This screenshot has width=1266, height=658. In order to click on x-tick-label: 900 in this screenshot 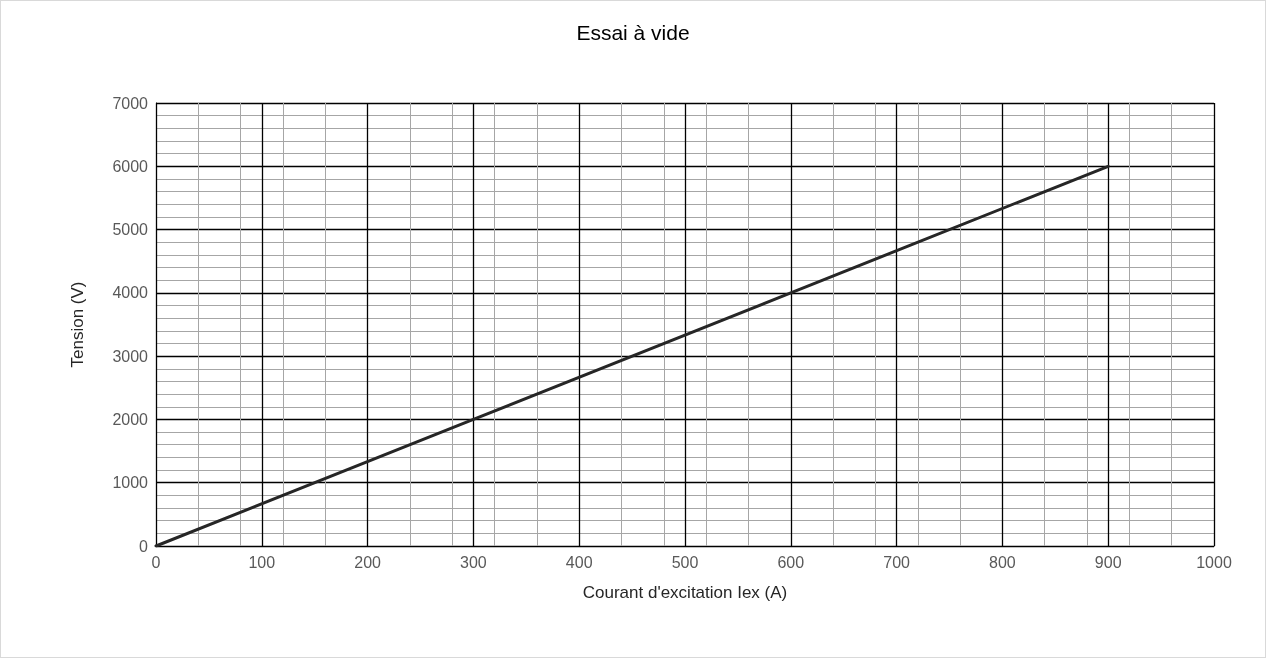, I will do `click(1108, 562)`.